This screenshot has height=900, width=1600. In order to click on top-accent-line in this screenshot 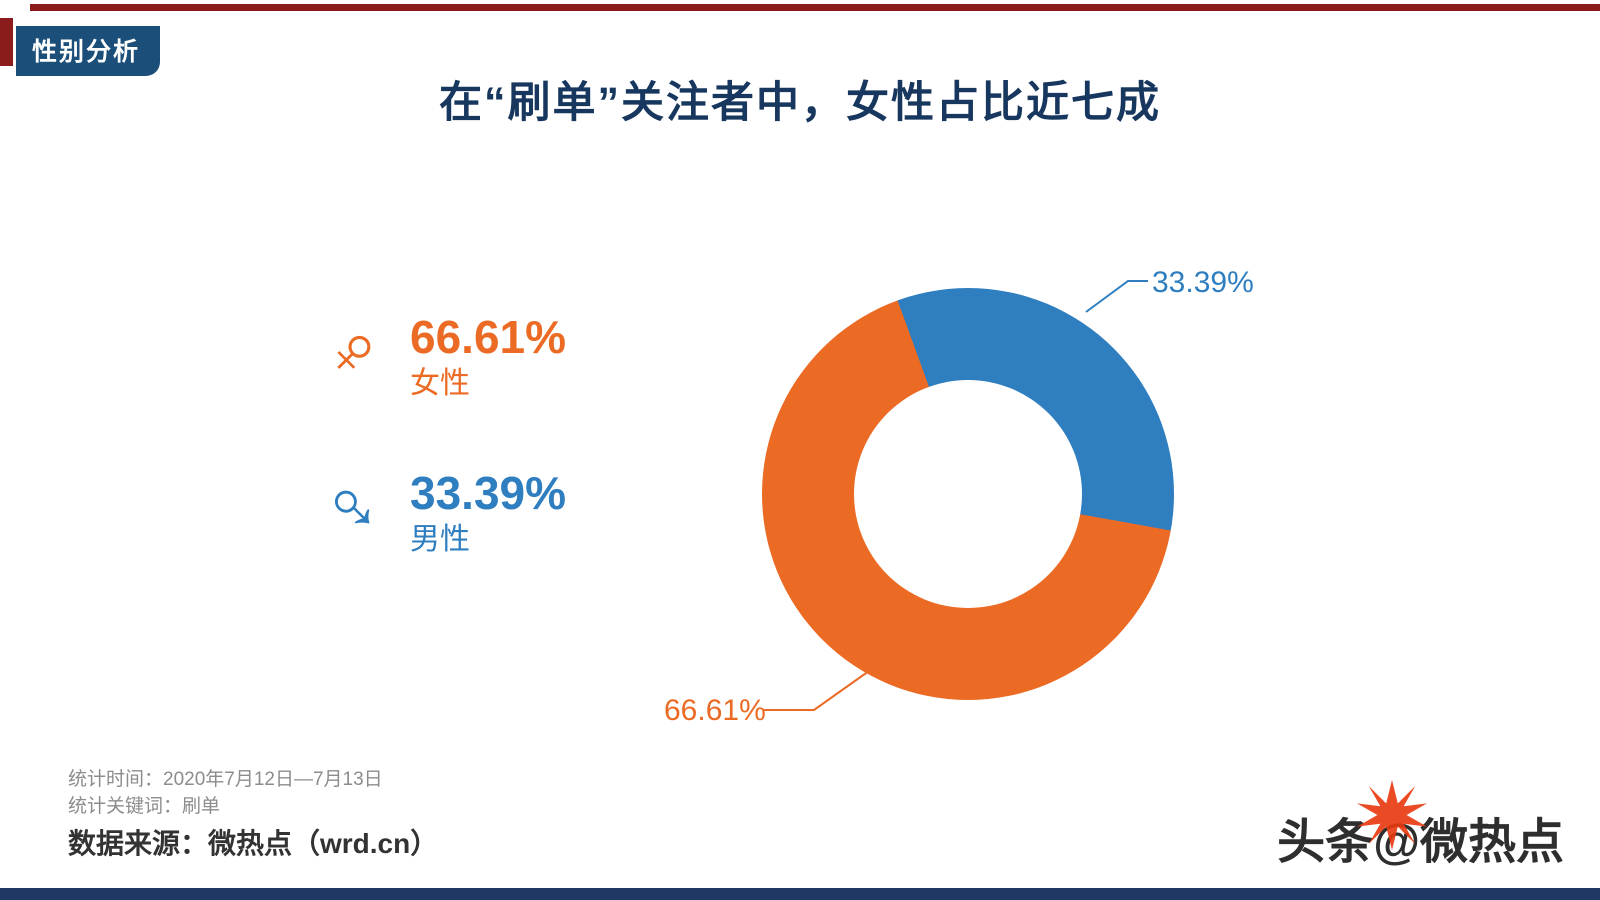, I will do `click(815, 7)`.